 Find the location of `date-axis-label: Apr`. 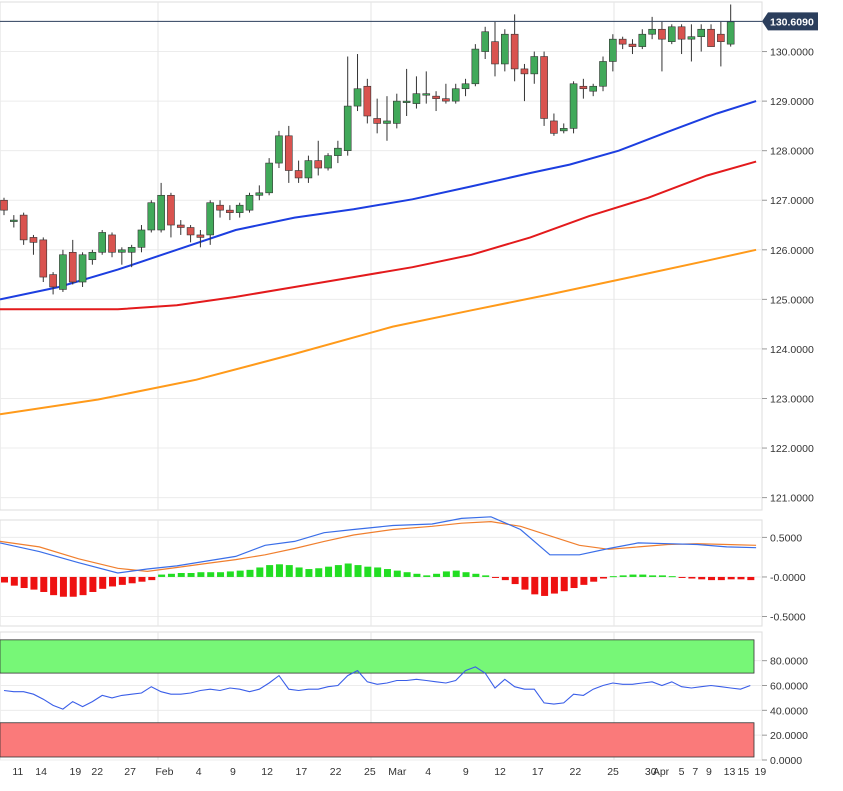

date-axis-label: Apr is located at coordinates (661, 772).